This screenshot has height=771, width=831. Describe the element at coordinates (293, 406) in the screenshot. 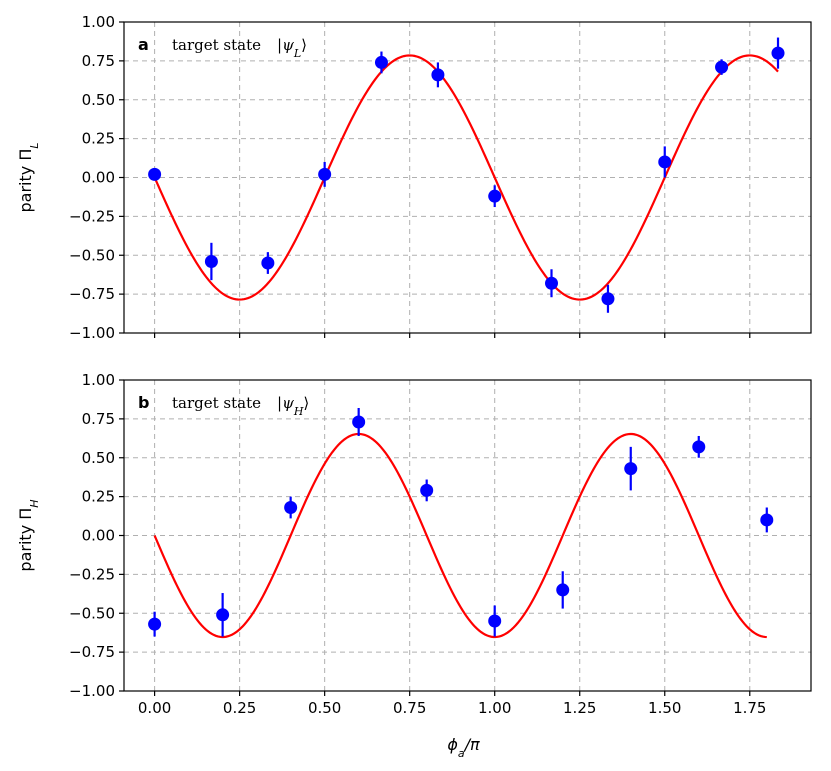

I see `target-state-ket: |ψH⟩` at that location.